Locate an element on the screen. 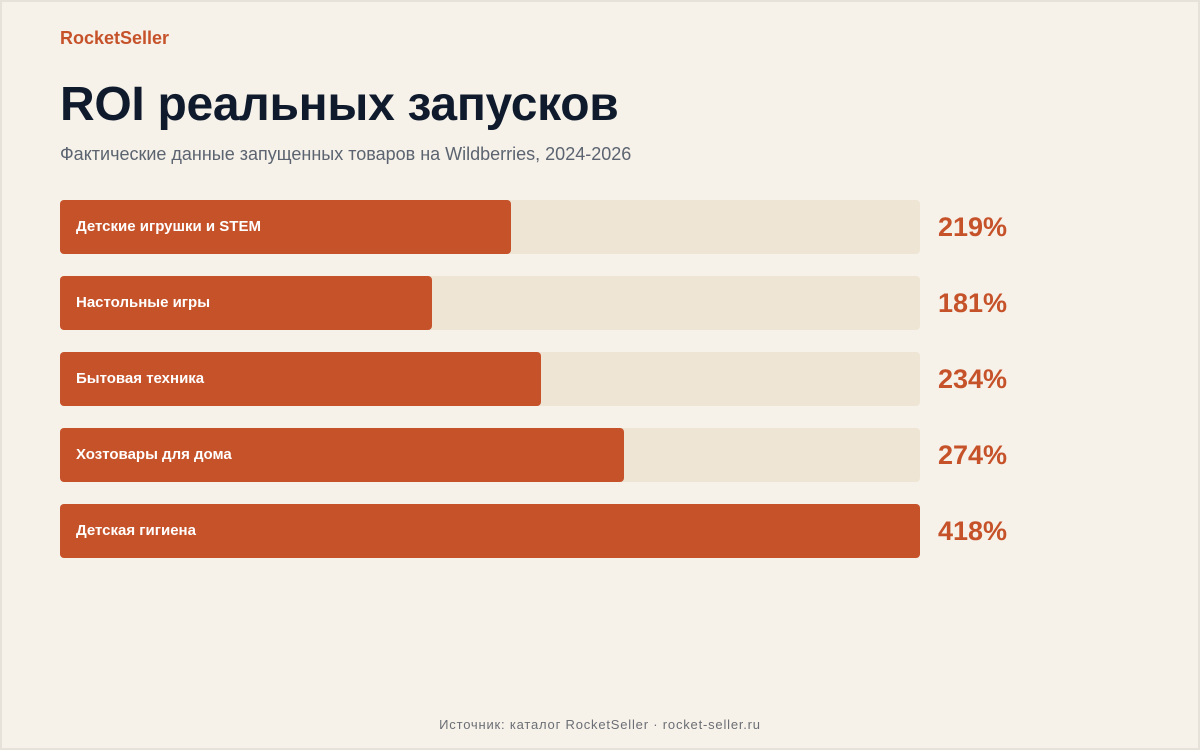  brand-logo-text: RocketSeller is located at coordinates (115, 38).